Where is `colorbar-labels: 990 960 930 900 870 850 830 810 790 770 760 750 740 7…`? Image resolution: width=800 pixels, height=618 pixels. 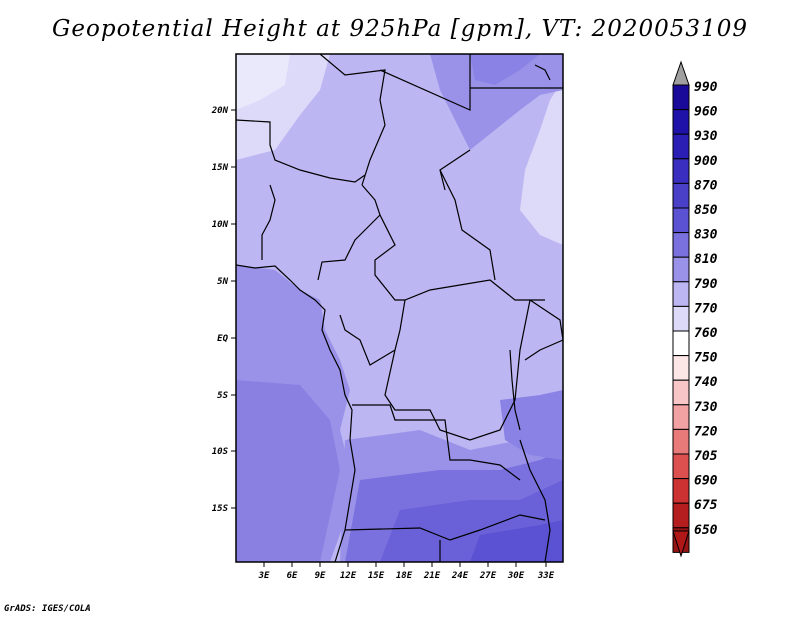
colorbar-labels: 990 960 930 900 870 850 830 810 790 770 760 750 740 7… is located at coordinates (706, 309).